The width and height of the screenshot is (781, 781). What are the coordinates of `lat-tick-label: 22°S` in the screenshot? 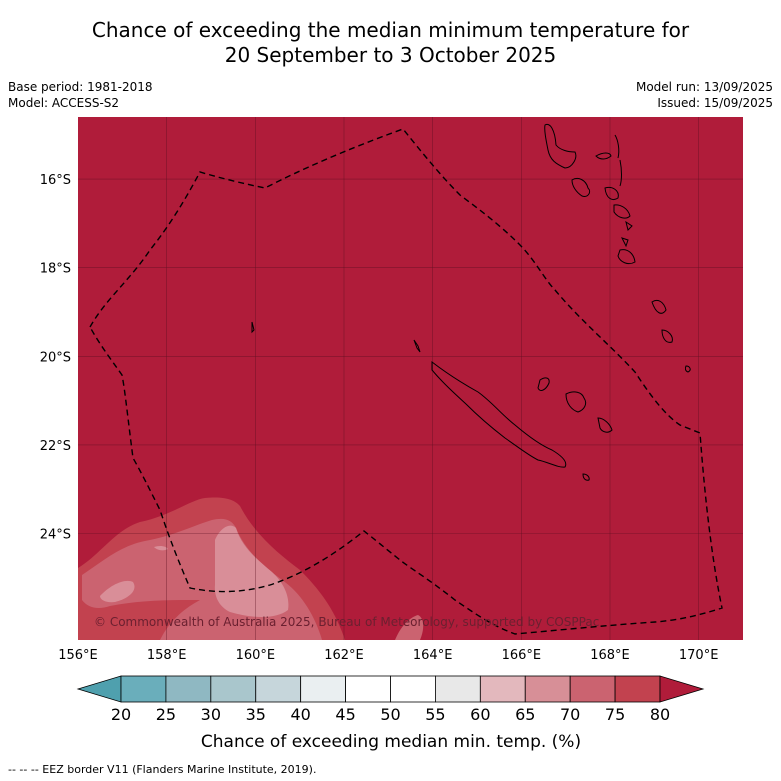 It's located at (55, 446).